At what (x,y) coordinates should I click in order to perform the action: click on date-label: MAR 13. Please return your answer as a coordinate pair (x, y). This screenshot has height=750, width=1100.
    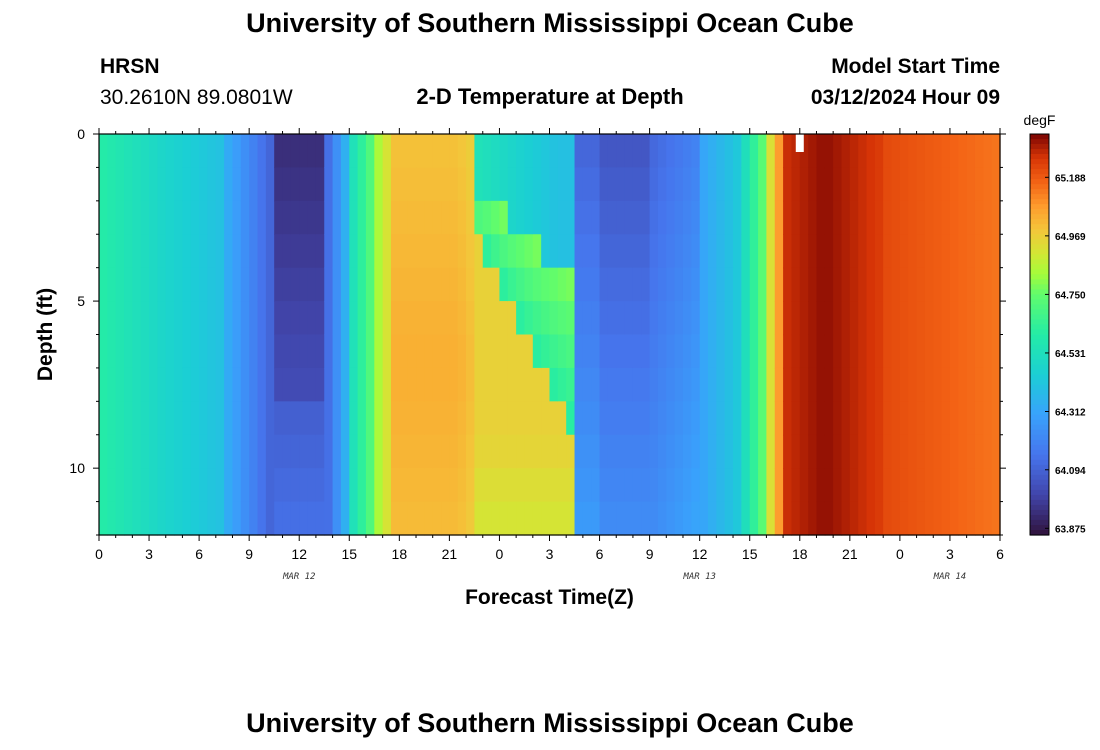
    Looking at the image, I should click on (699, 577).